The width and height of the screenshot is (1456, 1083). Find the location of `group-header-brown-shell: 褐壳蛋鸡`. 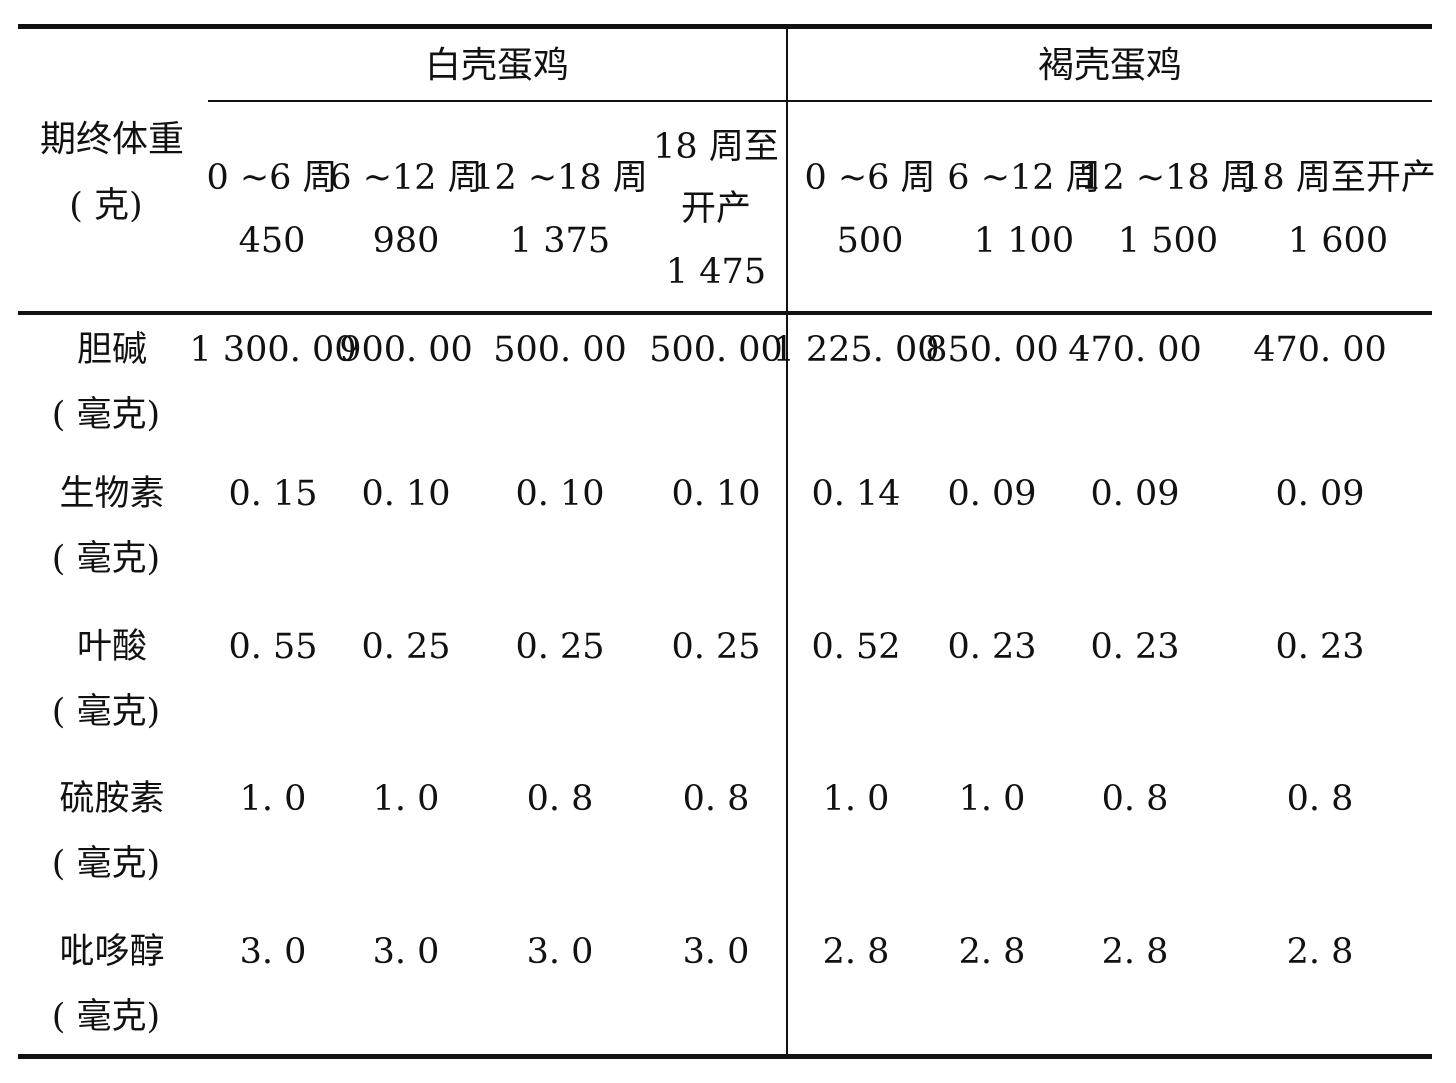

group-header-brown-shell: 褐壳蛋鸡 is located at coordinates (1110, 65).